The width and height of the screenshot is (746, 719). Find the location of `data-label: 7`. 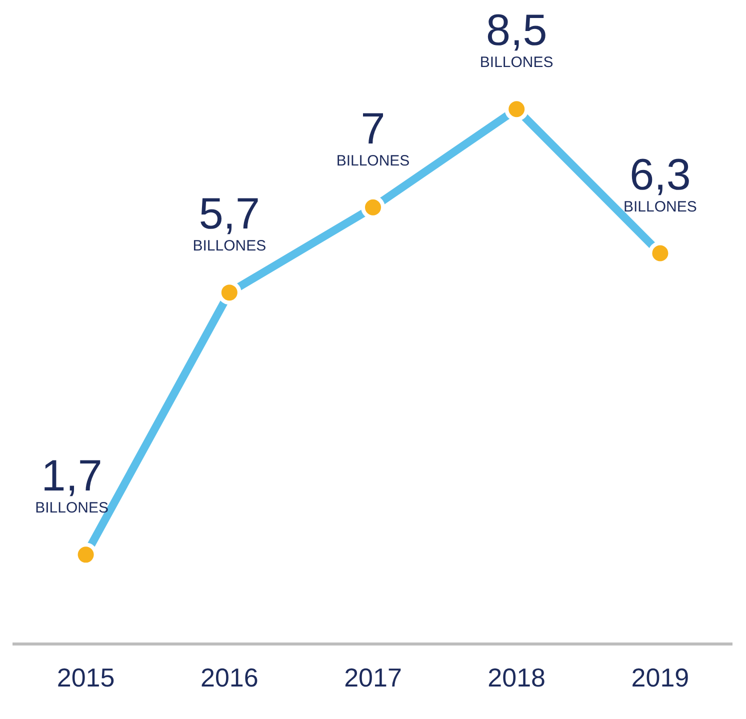

data-label: 7 is located at coordinates (373, 129).